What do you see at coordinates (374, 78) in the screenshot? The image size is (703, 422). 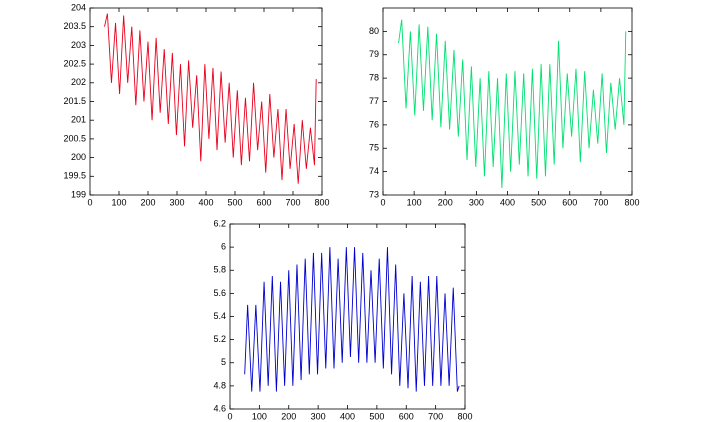 I see `y-tick-label: 78` at bounding box center [374, 78].